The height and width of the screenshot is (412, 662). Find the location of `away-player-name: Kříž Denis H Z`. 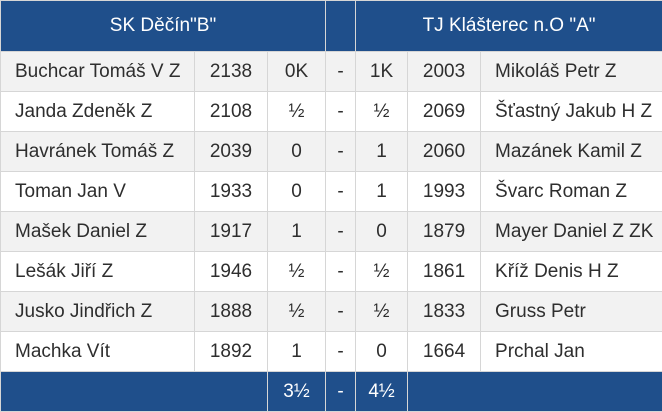

away-player-name: Kříž Denis H Z is located at coordinates (571, 272).